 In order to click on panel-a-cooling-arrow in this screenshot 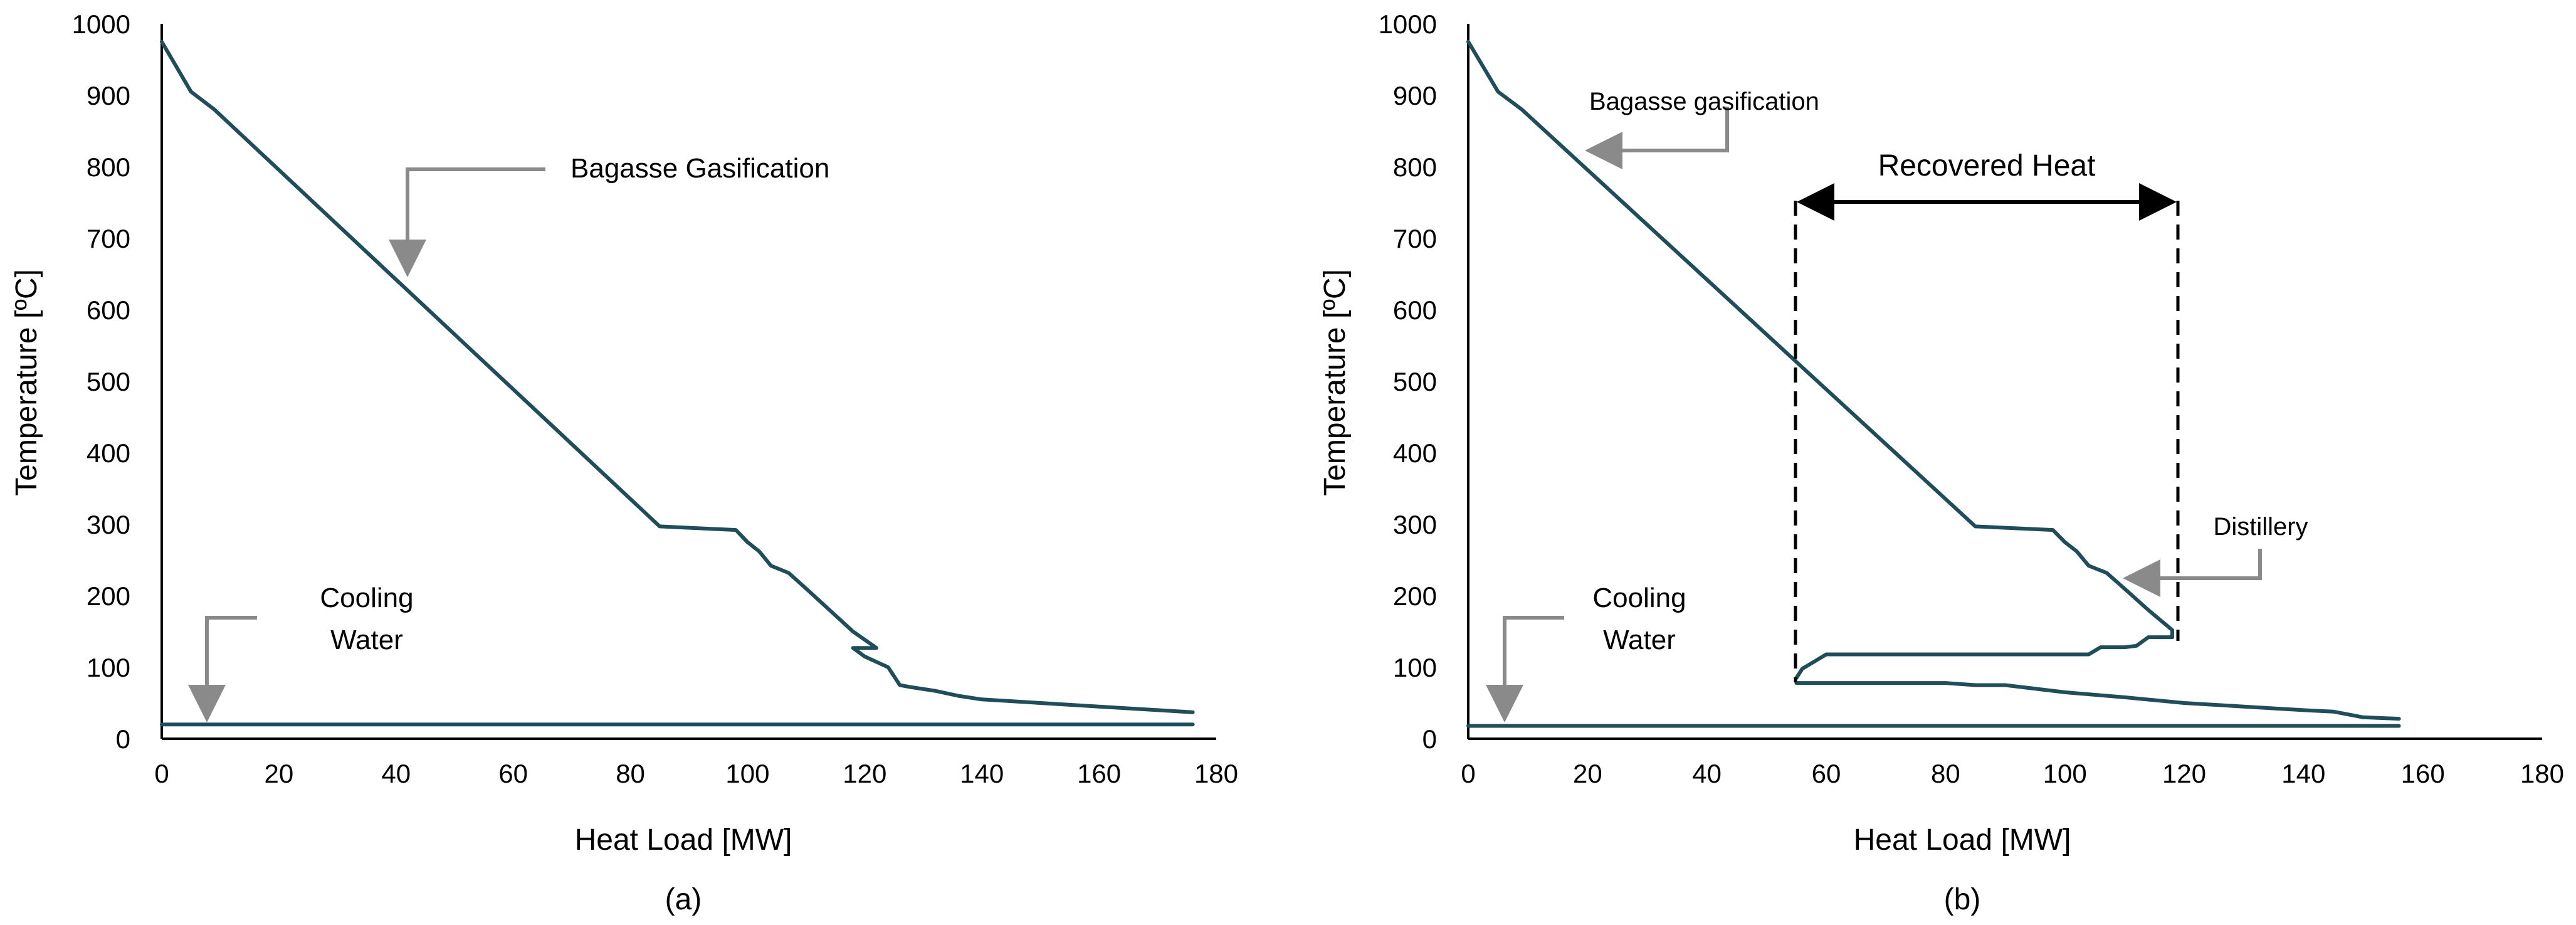, I will do `click(222, 669)`.